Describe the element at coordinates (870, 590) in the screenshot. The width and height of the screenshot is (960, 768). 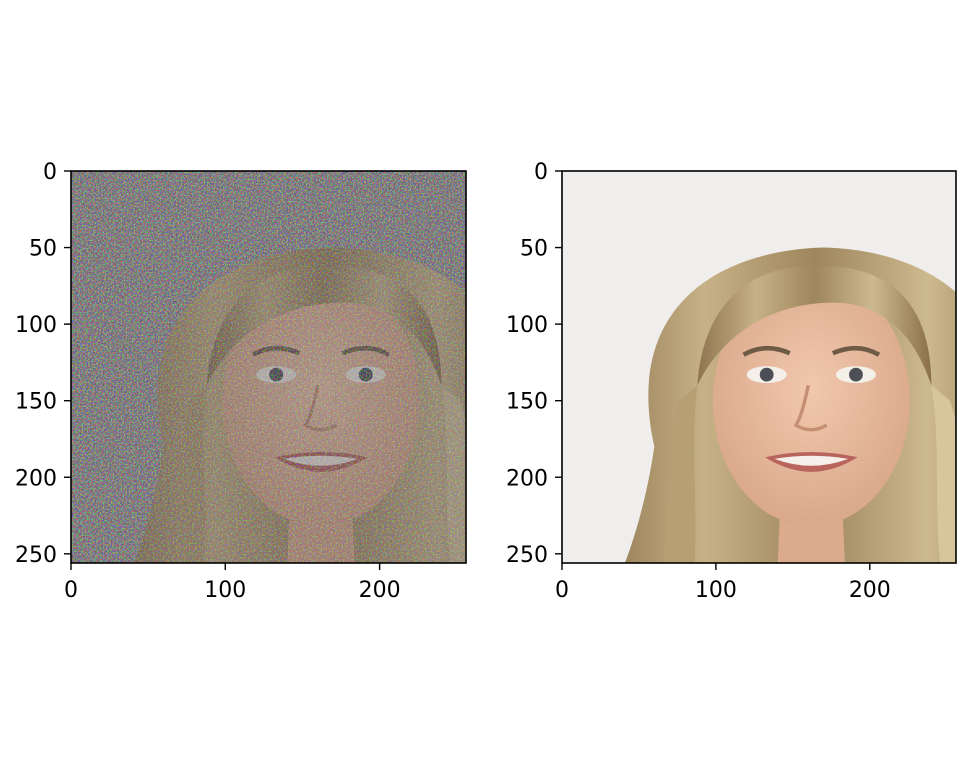
I see `right-x-tick-label: 200` at that location.